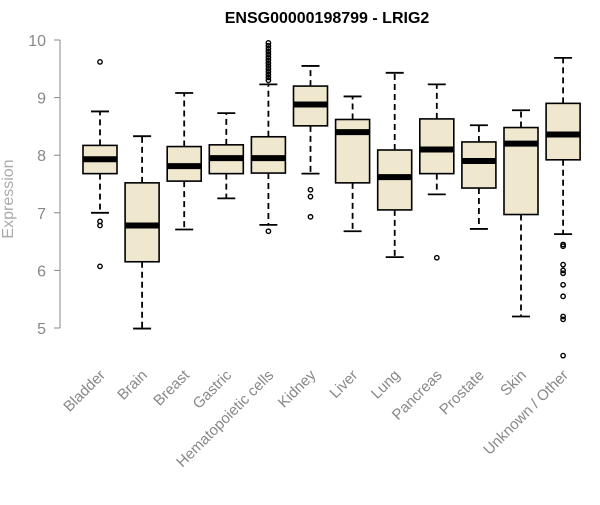 This screenshot has height=505, width=600. I want to click on y-tick-label: 5, so click(41, 329).